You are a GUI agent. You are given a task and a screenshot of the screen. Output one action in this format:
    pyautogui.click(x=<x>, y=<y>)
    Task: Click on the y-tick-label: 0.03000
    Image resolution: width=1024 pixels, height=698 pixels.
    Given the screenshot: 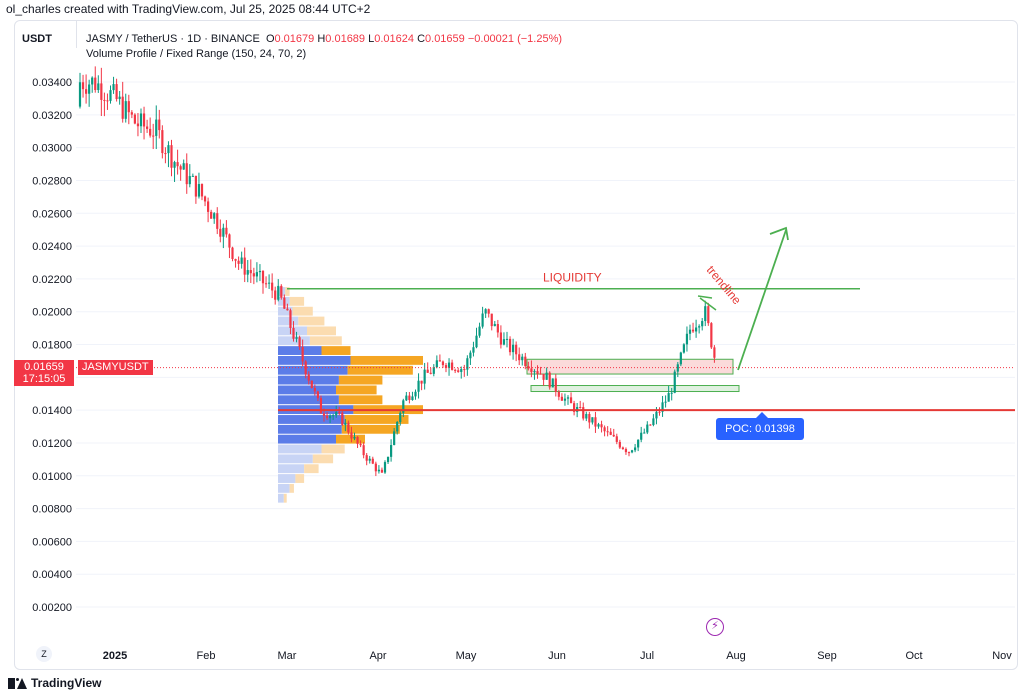 What is the action you would take?
    pyautogui.click(x=52, y=149)
    